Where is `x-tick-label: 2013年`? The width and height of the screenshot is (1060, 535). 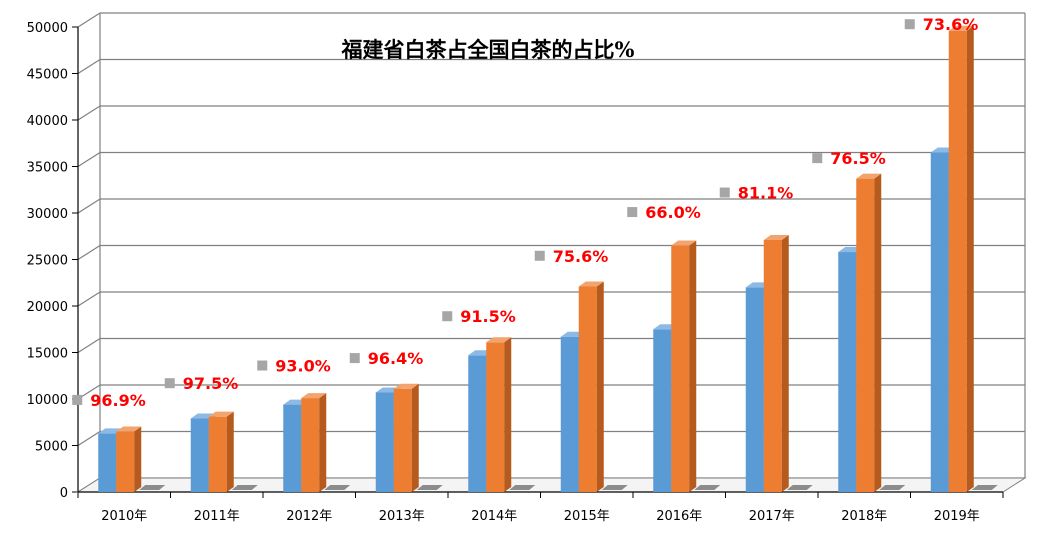
x-tick-label: 2013年 is located at coordinates (402, 516).